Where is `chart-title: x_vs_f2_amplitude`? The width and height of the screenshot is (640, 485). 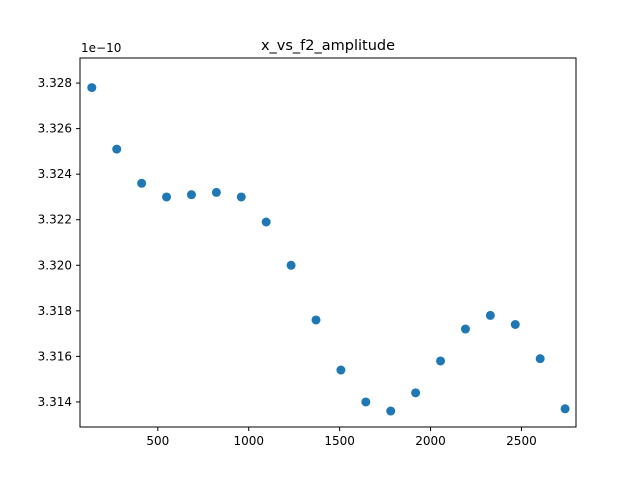
chart-title: x_vs_f2_amplitude is located at coordinates (328, 46).